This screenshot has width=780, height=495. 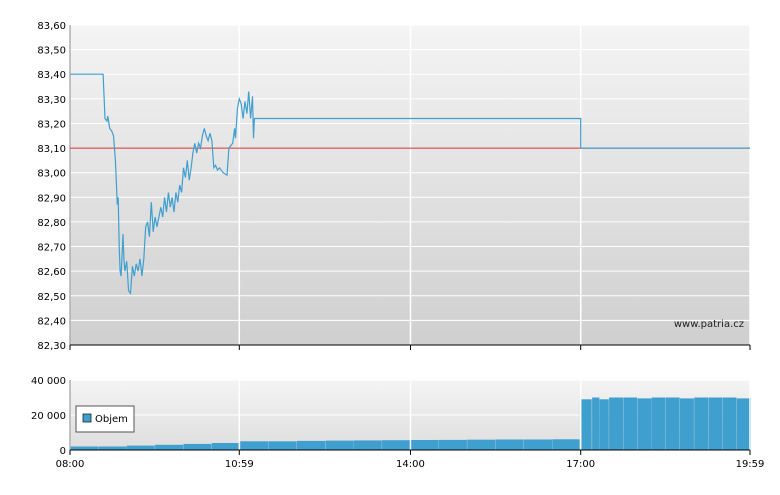 I want to click on price-y-tick-label: 83,60, so click(x=51, y=26).